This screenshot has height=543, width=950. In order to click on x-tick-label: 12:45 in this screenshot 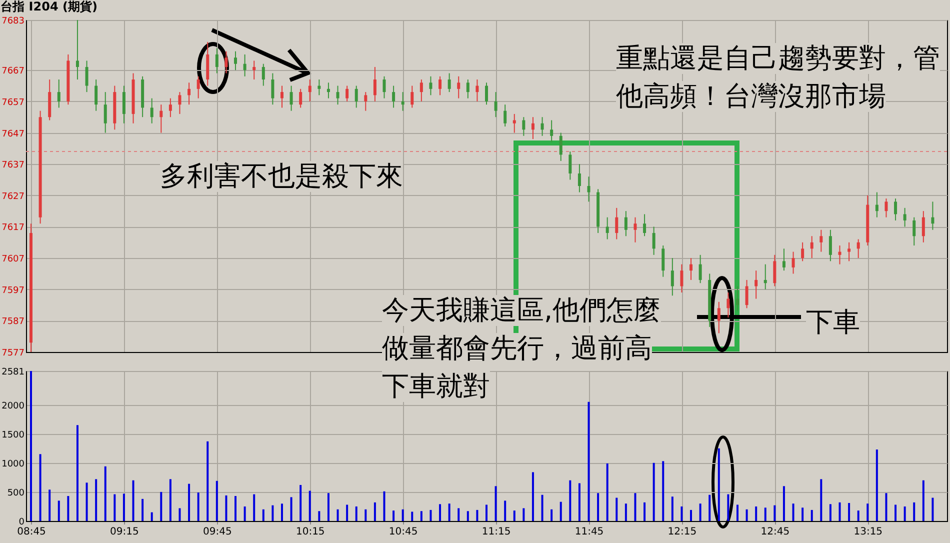, I will do `click(775, 532)`.